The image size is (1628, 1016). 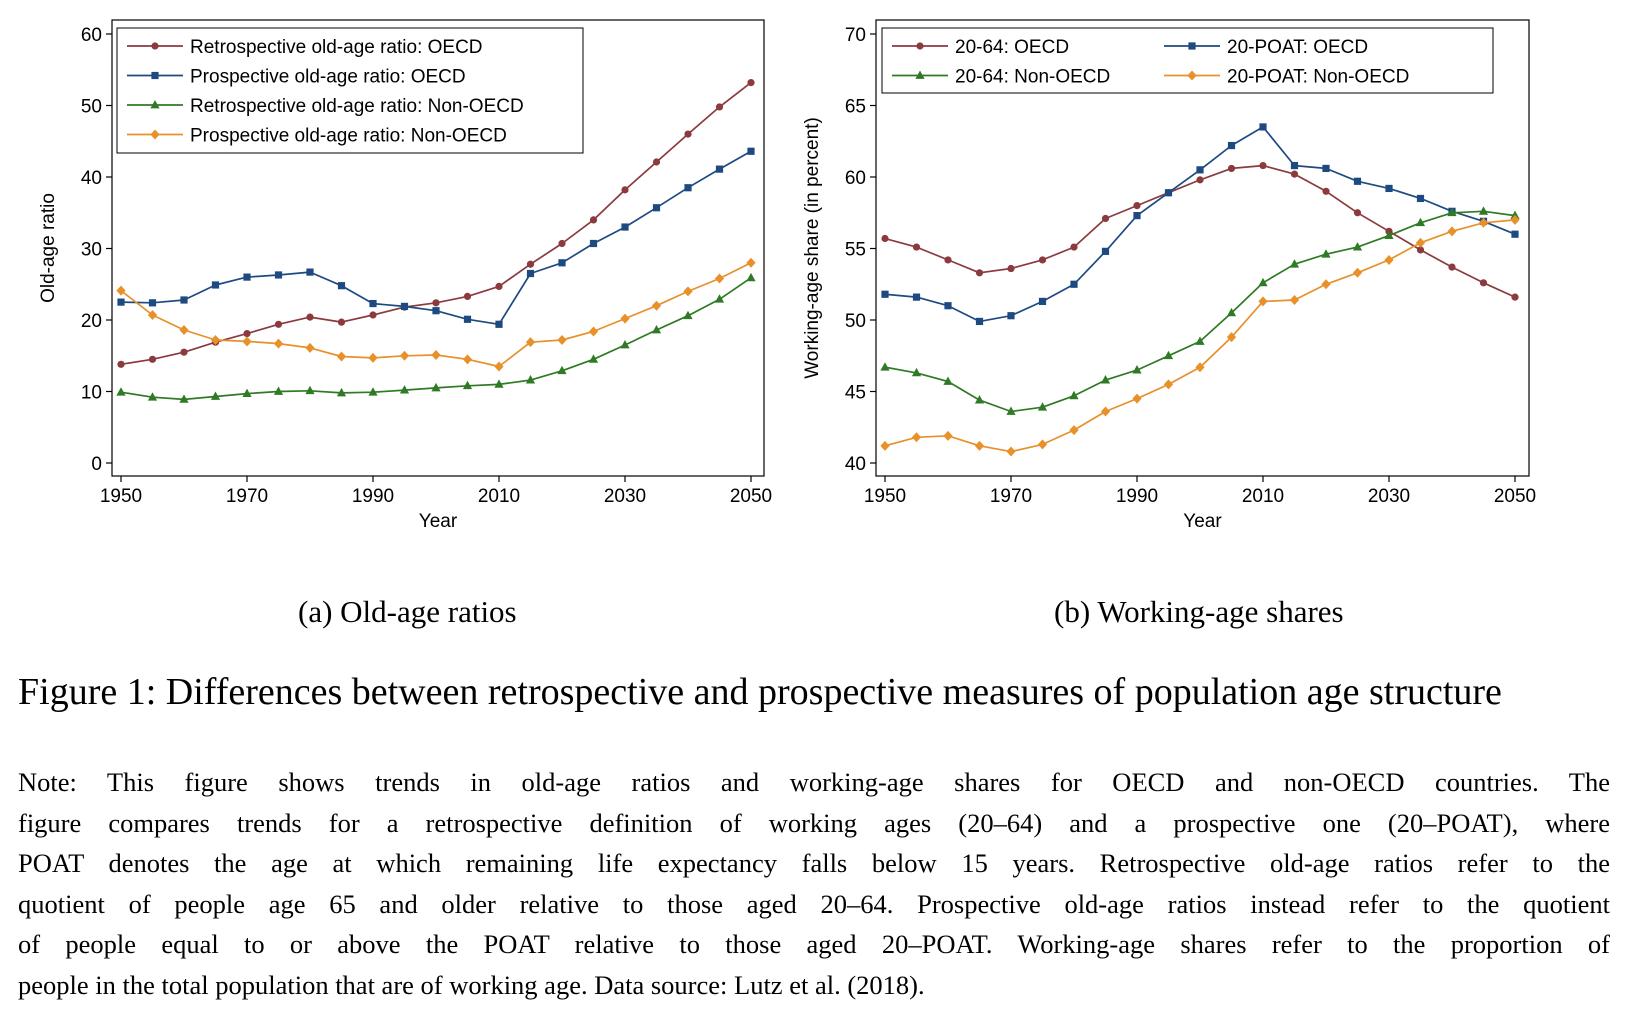 I want to click on y-tick-label: 40, so click(x=855, y=464).